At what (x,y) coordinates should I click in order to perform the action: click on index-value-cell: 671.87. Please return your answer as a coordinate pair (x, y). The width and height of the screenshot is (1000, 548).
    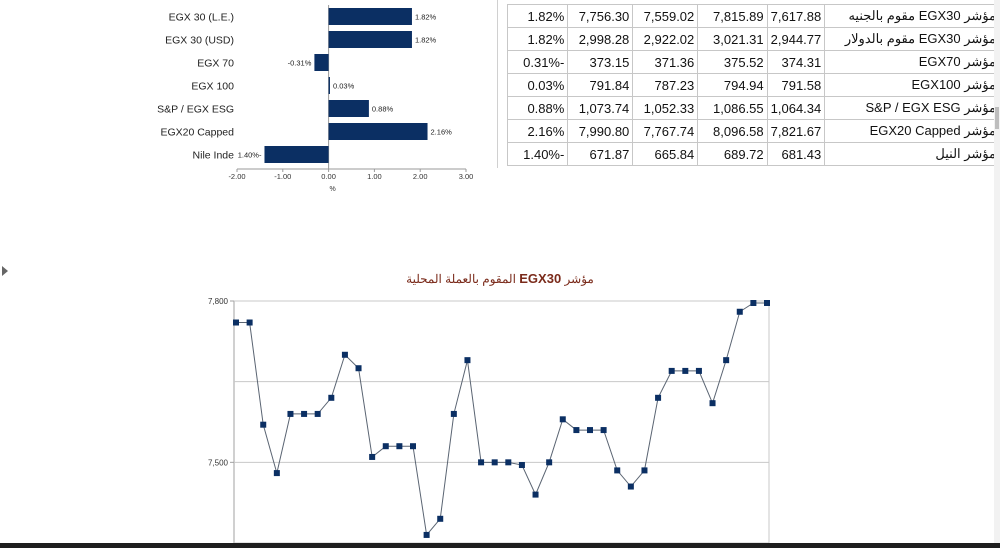
    Looking at the image, I should click on (600, 154).